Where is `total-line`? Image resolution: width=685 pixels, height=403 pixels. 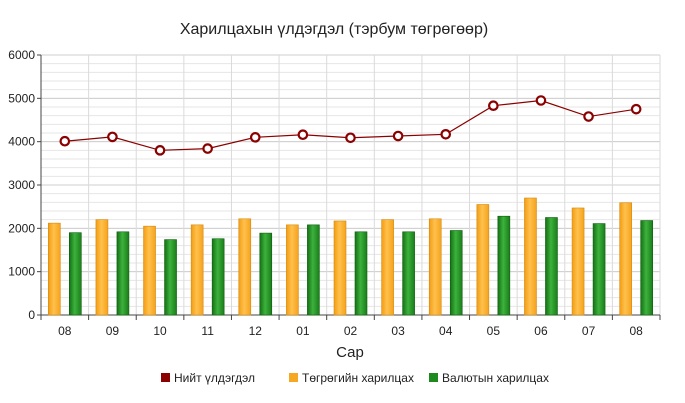
total-line is located at coordinates (350, 125).